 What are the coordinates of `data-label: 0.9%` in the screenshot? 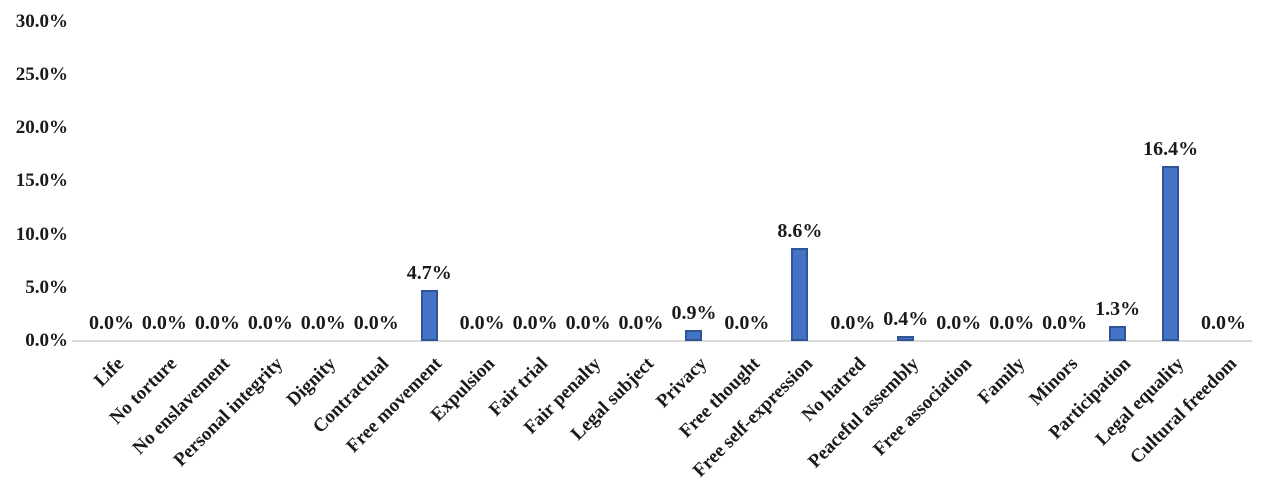 It's located at (694, 313).